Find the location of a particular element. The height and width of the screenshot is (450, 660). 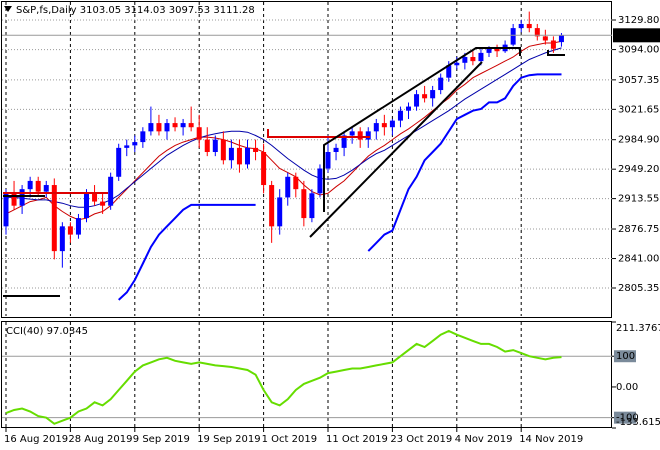

x-tick-label: 11 Oct 2019 is located at coordinates (357, 439).